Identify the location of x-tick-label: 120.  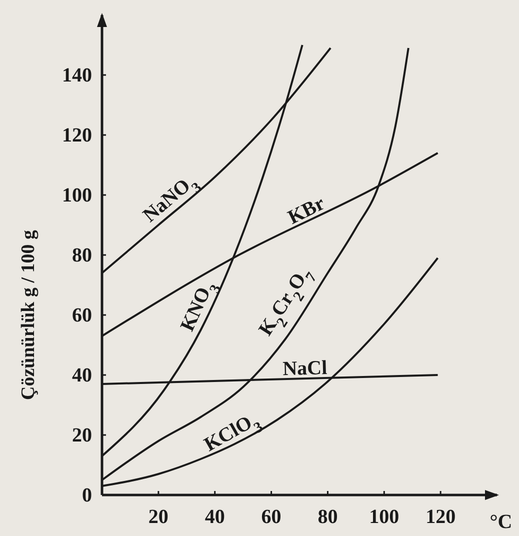
(441, 517).